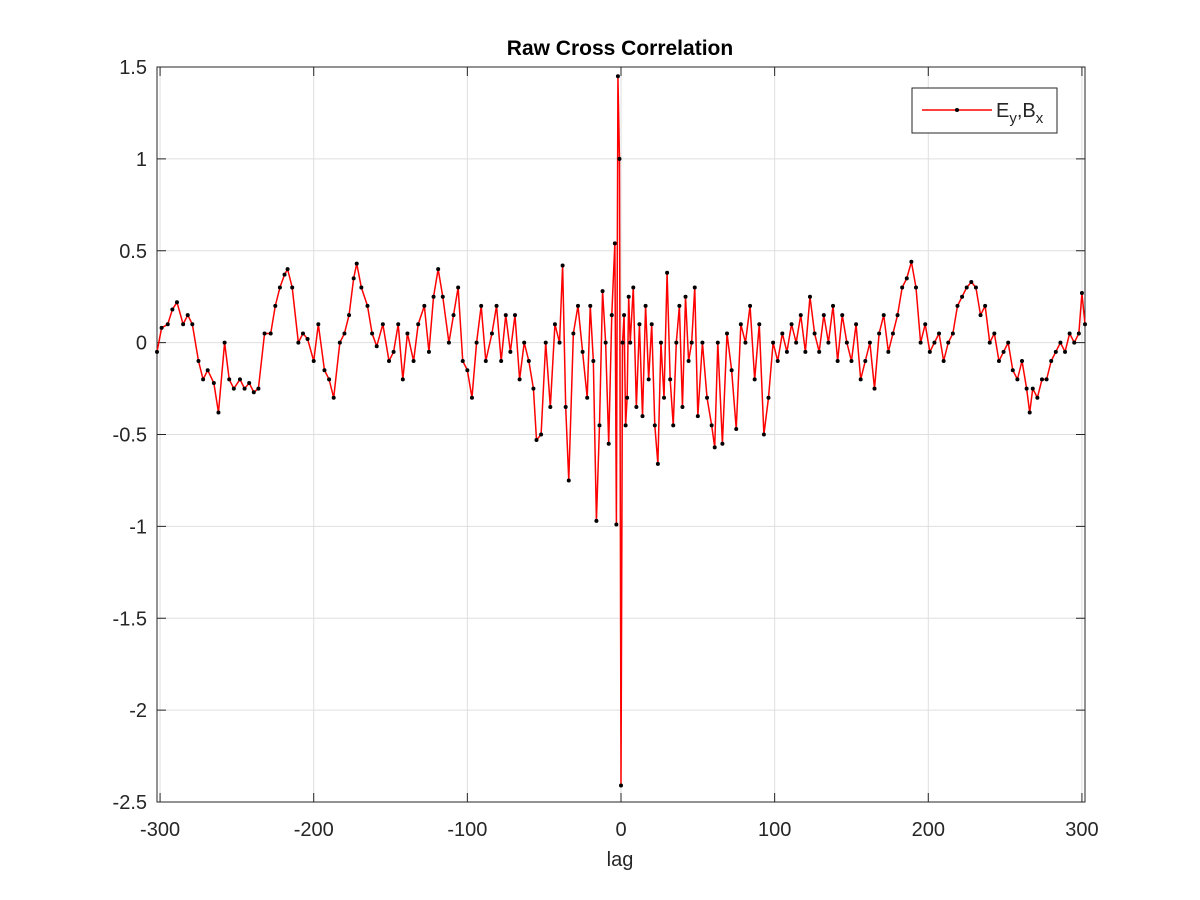  I want to click on y-tick-label: -1.5, so click(130, 619).